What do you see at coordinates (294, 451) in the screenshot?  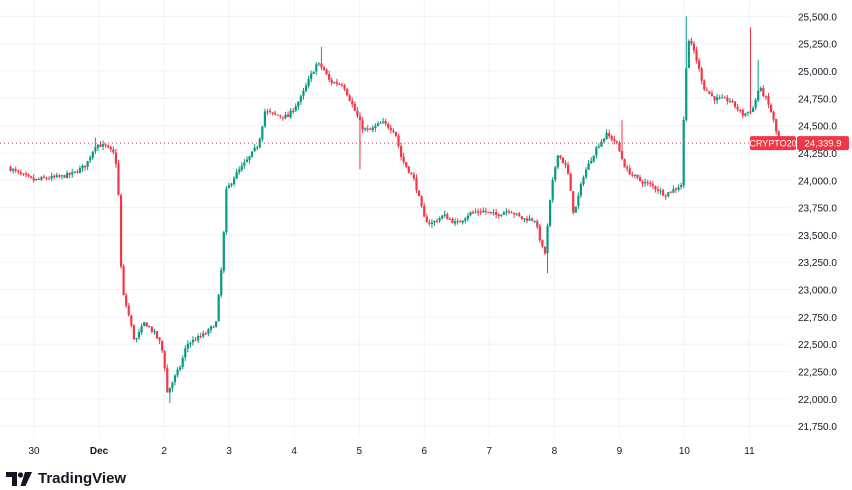 I see `x-tick-label: 4` at bounding box center [294, 451].